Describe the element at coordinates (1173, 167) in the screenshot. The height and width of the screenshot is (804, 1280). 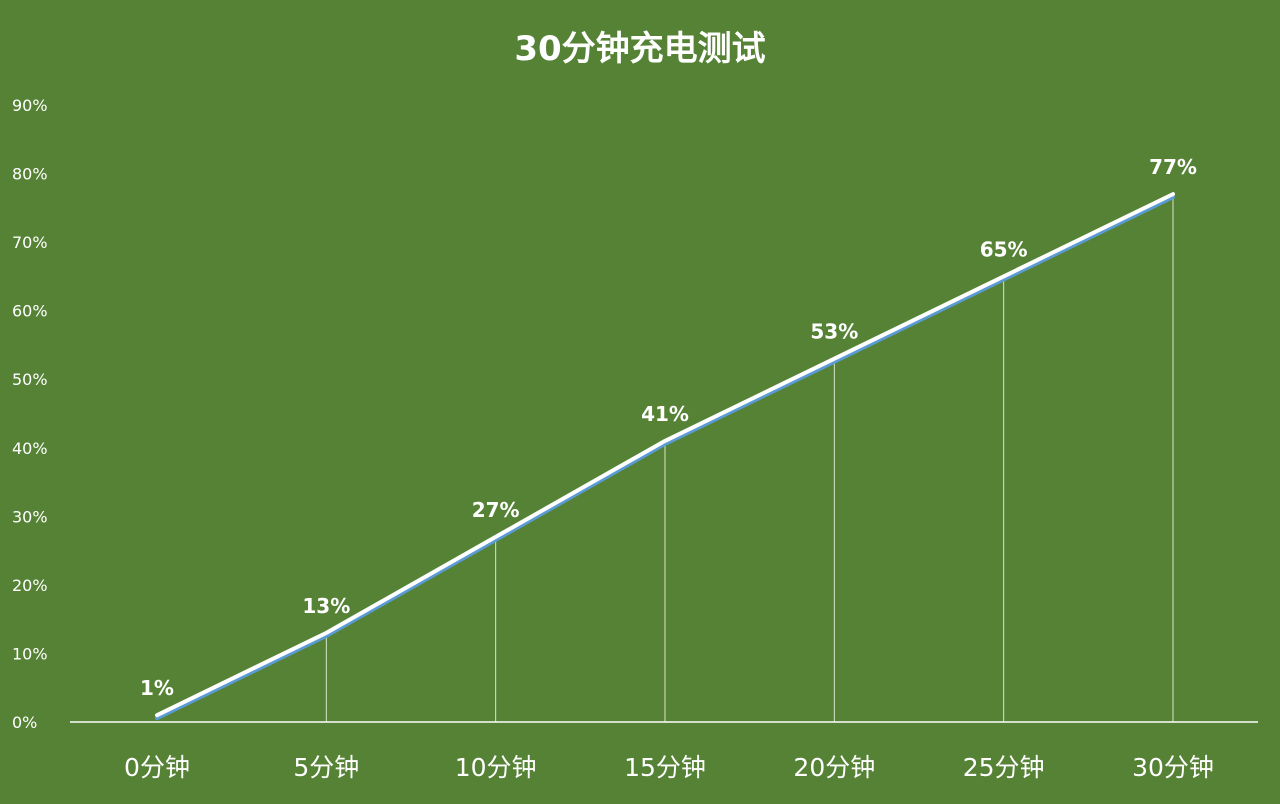
I see `data-label: 77%` at that location.